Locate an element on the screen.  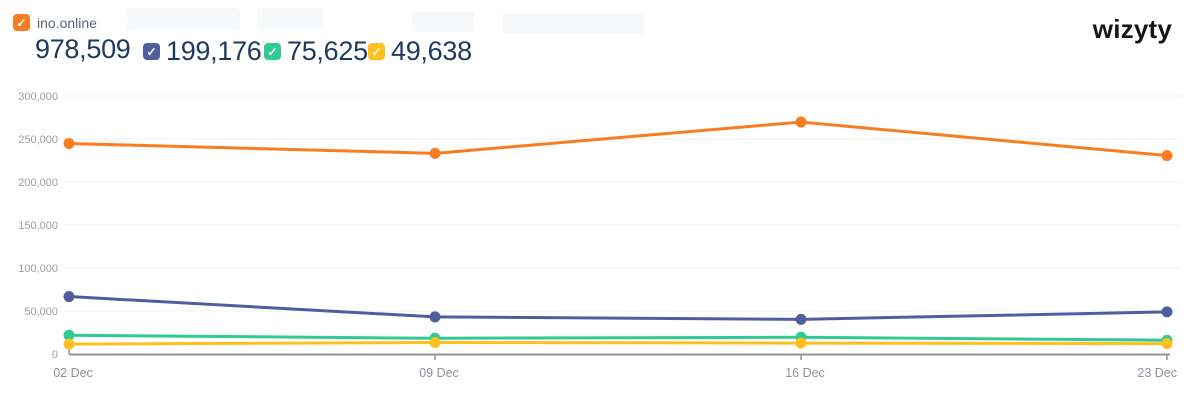
x-axis-label: 02 Dec is located at coordinates (73, 373).